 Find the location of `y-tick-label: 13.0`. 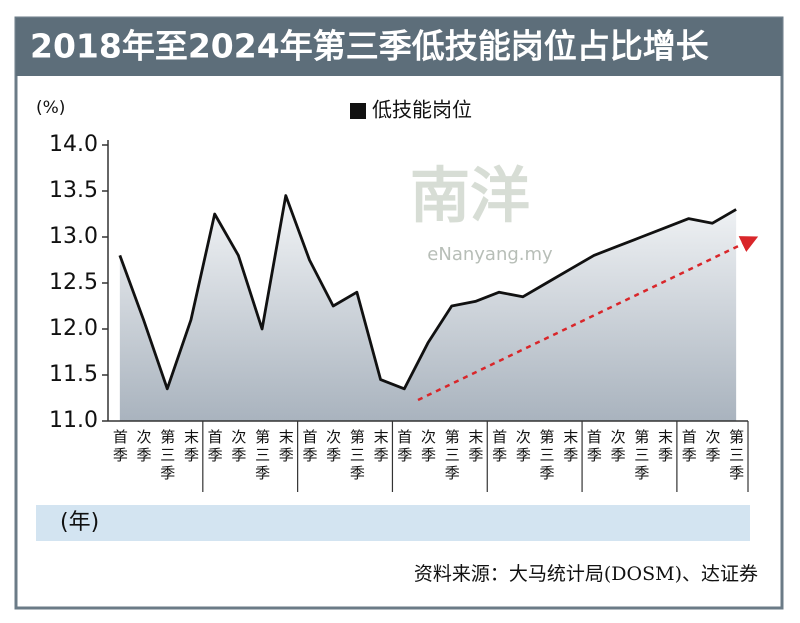

y-tick-label: 13.0 is located at coordinates (73, 236).